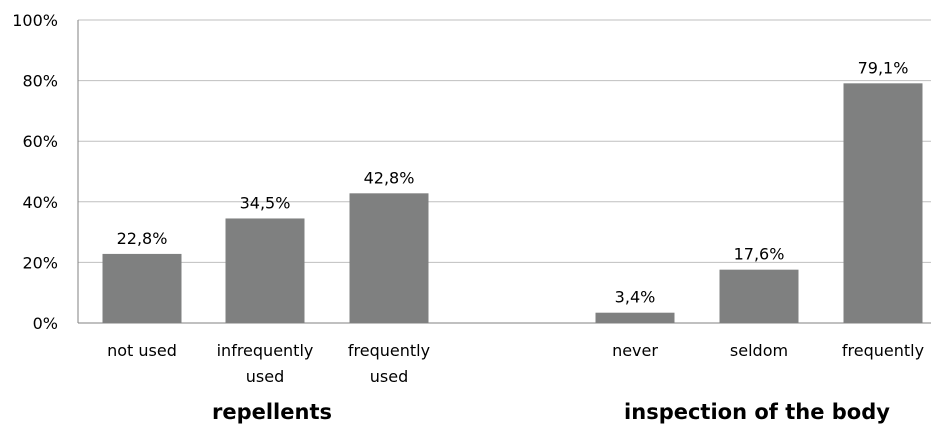 The width and height of the screenshot is (931, 432). I want to click on y-tick-label: 100%, so click(35, 20).